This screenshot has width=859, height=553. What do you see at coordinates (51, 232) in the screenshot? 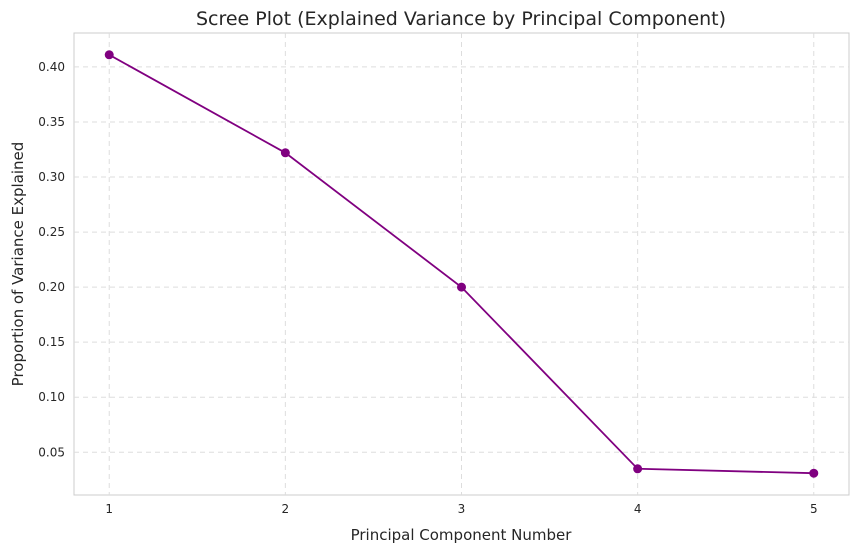
I see `y-tick-label: 0.25` at bounding box center [51, 232].